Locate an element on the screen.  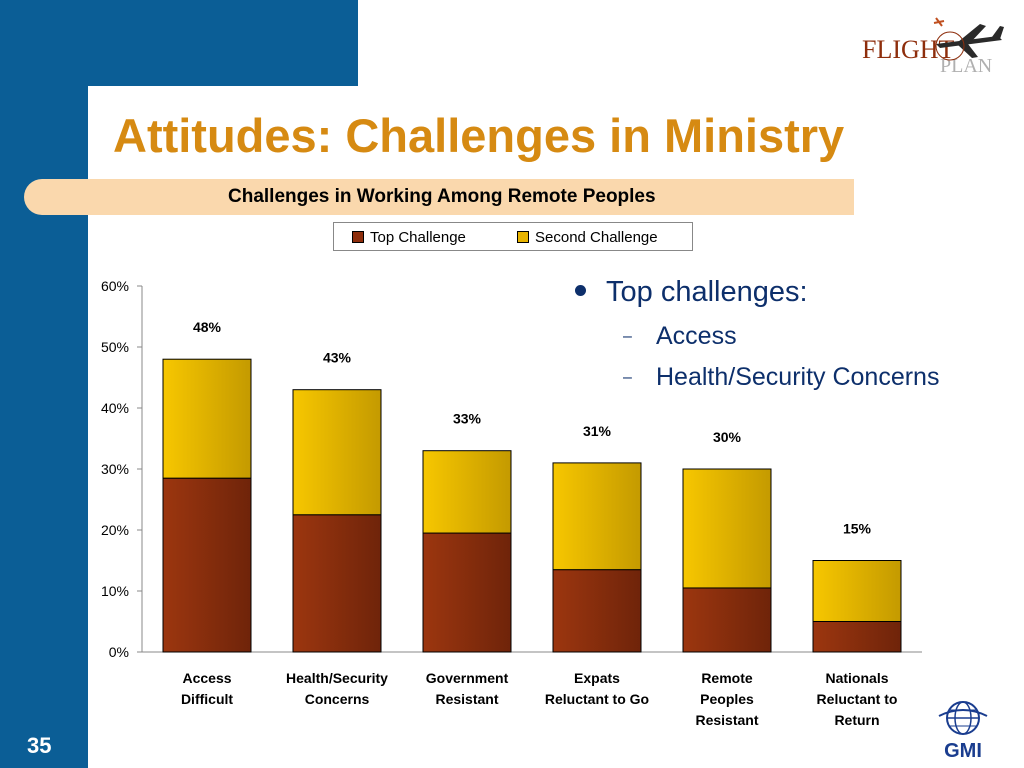
flightplan-logo: FLIGHT PLAN is located at coordinates (933, 47).